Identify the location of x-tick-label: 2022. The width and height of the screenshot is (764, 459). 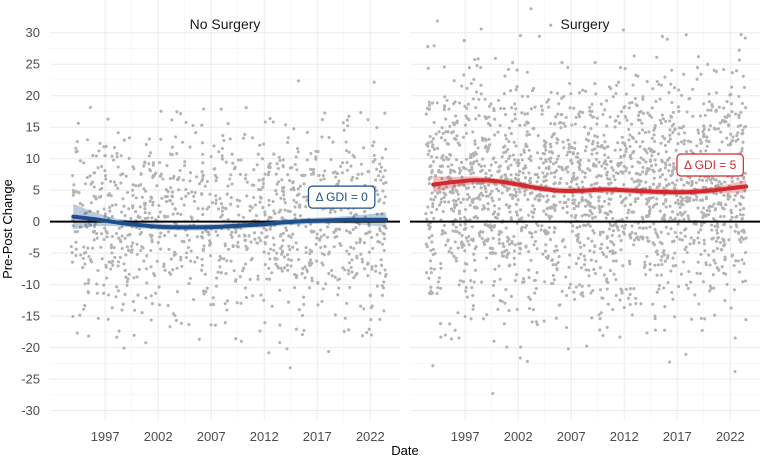
(370, 436).